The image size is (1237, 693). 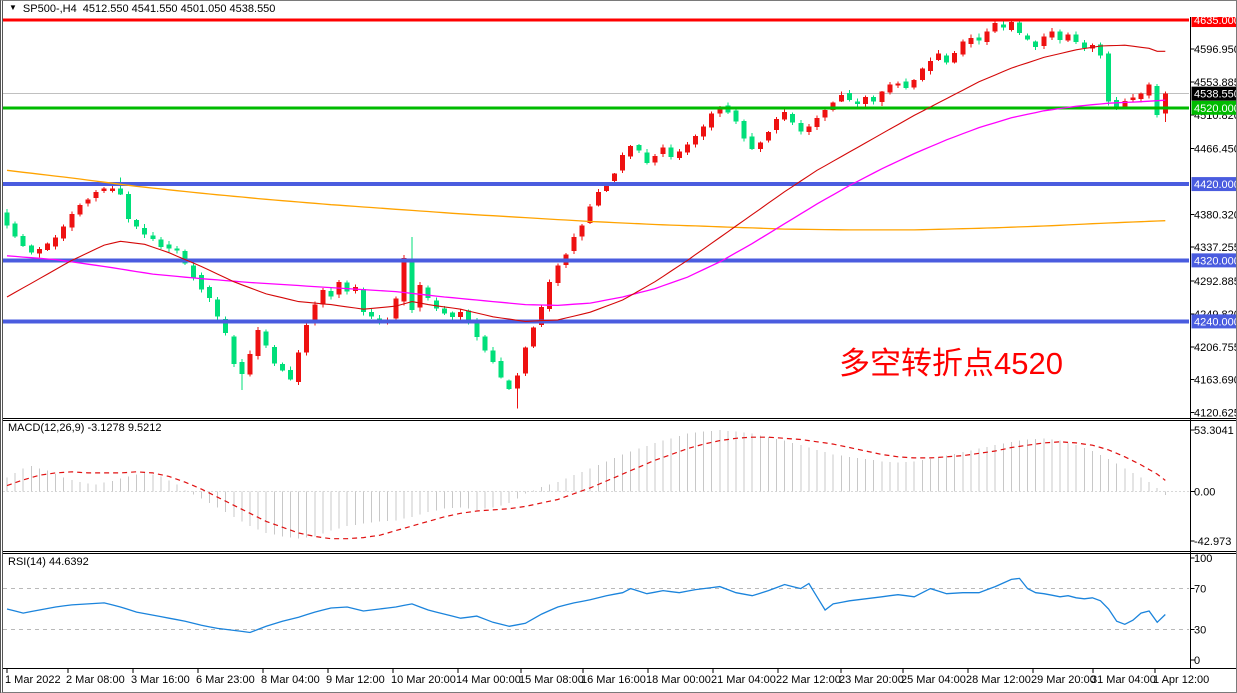 What do you see at coordinates (1181, 680) in the screenshot?
I see `time-tick-label: 1 Apr 12:00` at bounding box center [1181, 680].